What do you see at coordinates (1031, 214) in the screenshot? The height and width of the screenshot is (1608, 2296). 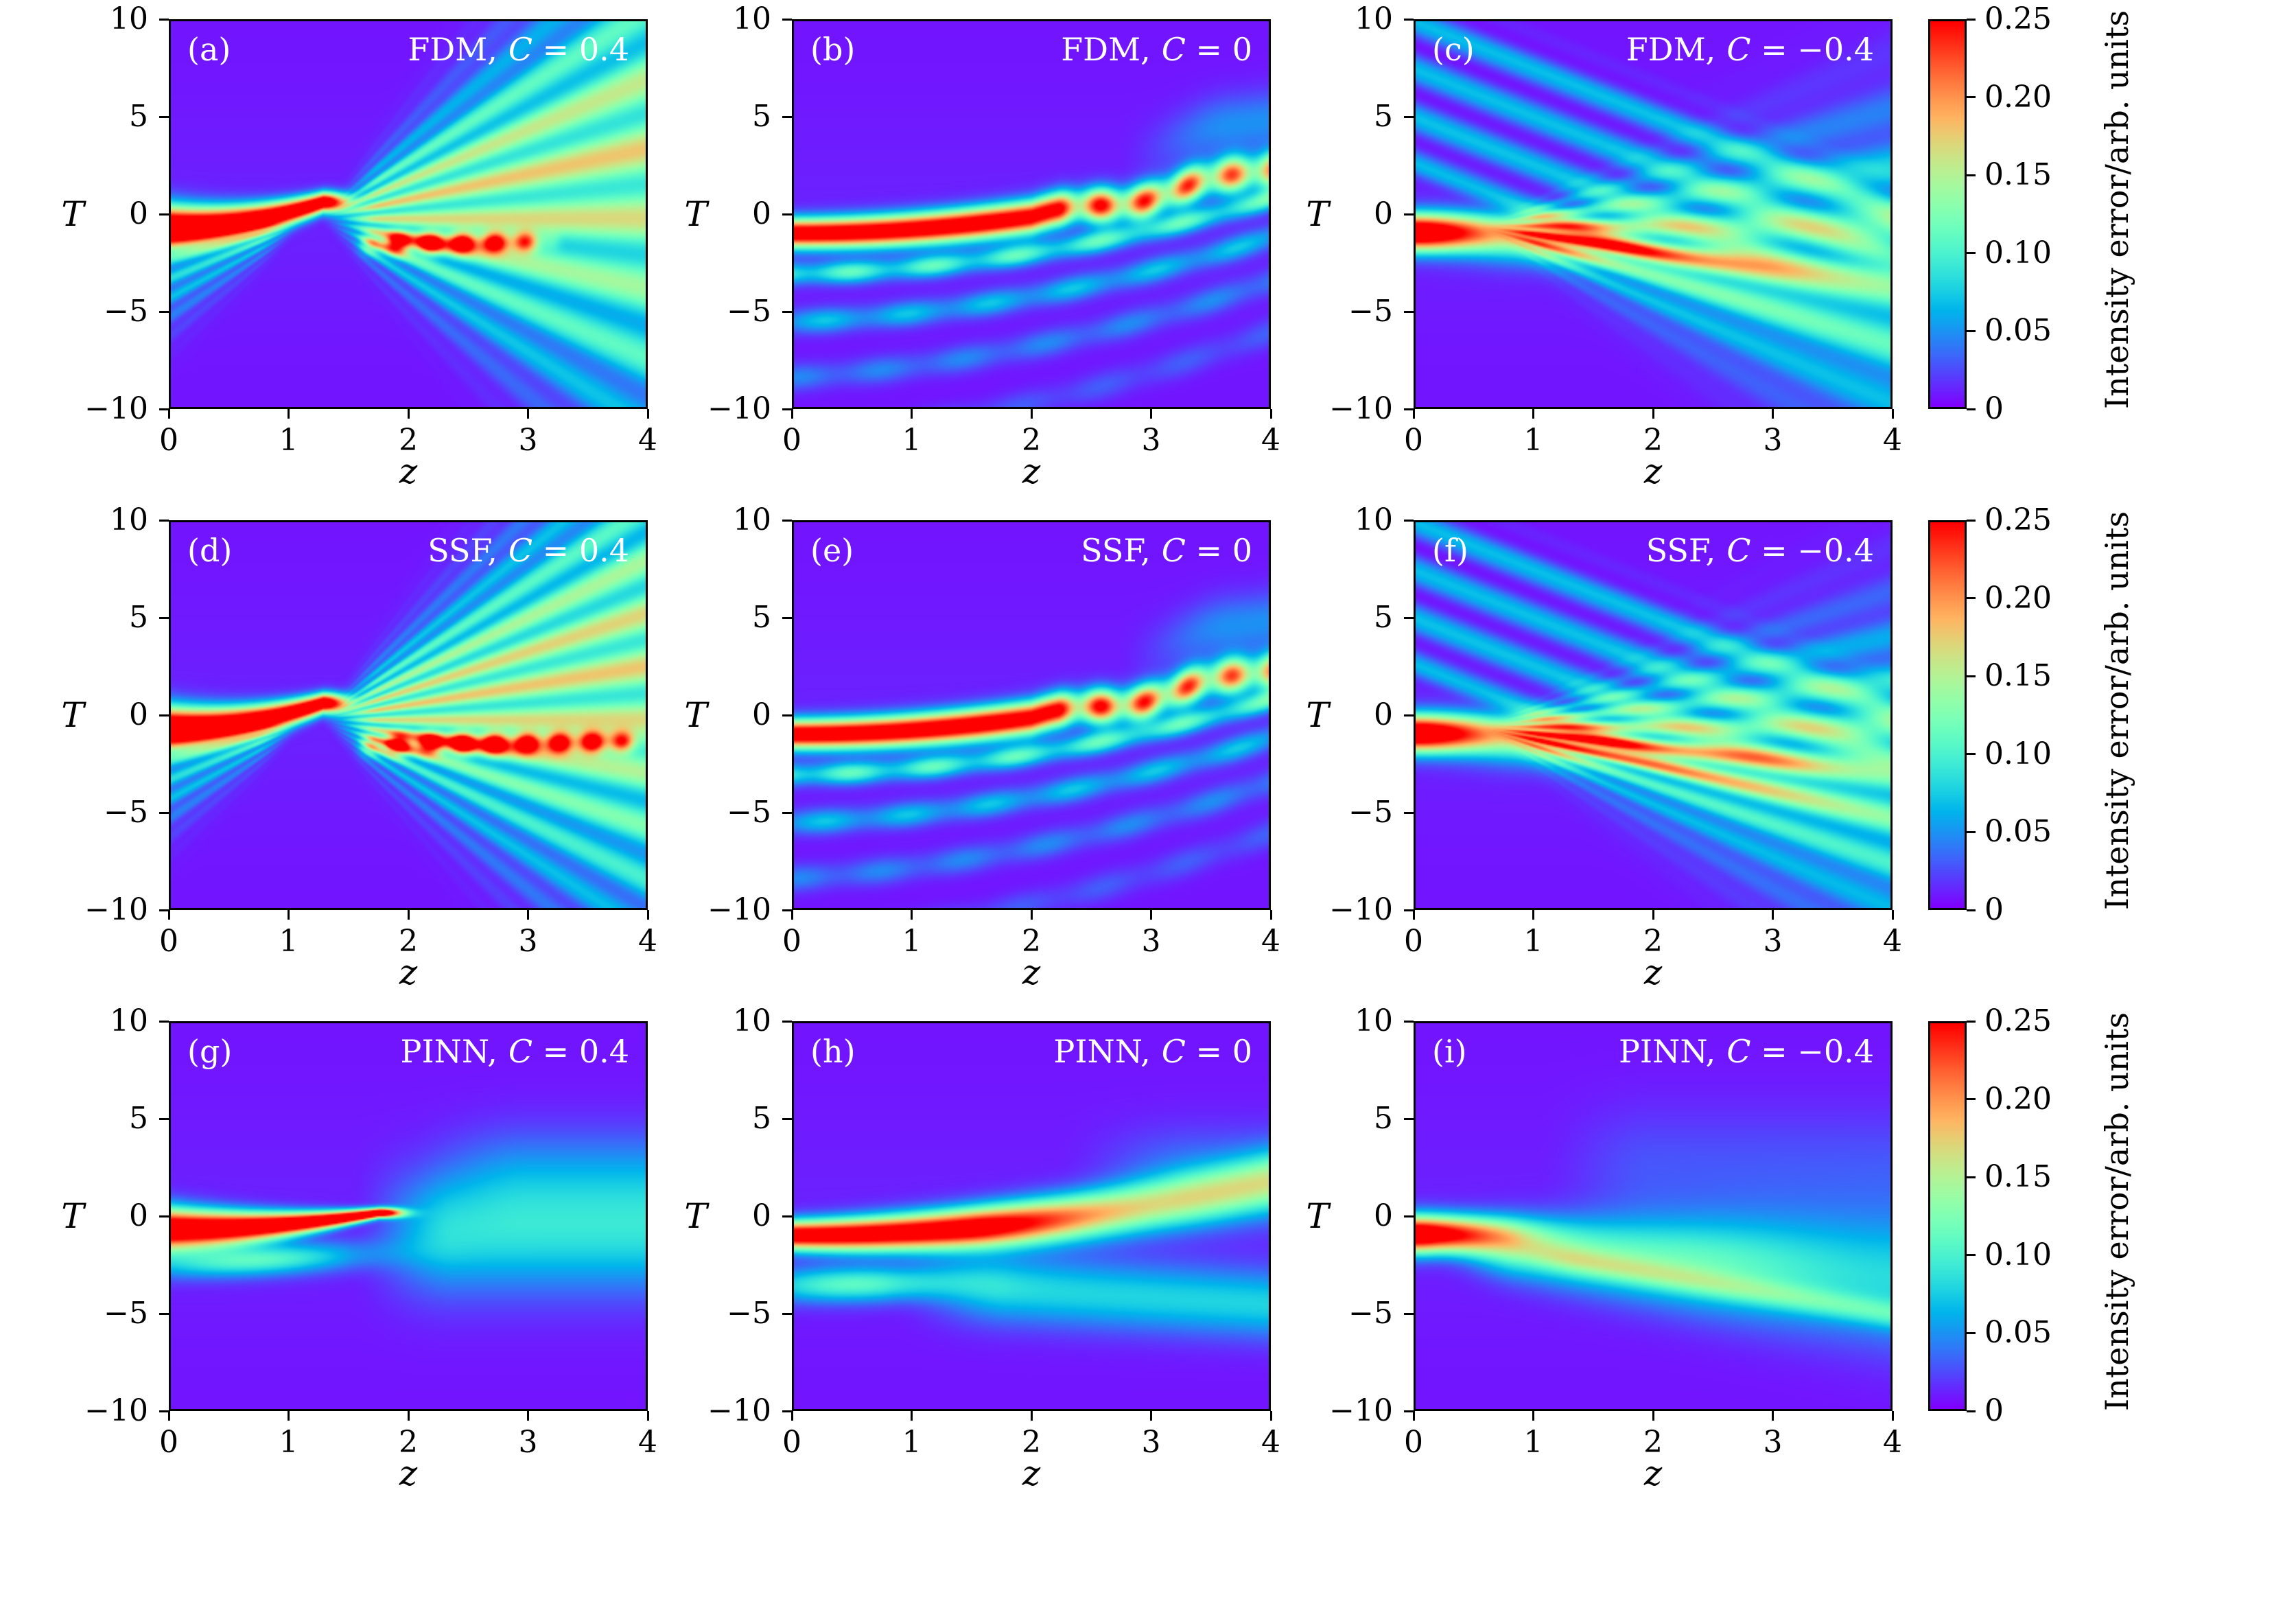 I see `plot-area: (b) FDM, C = 0` at bounding box center [1031, 214].